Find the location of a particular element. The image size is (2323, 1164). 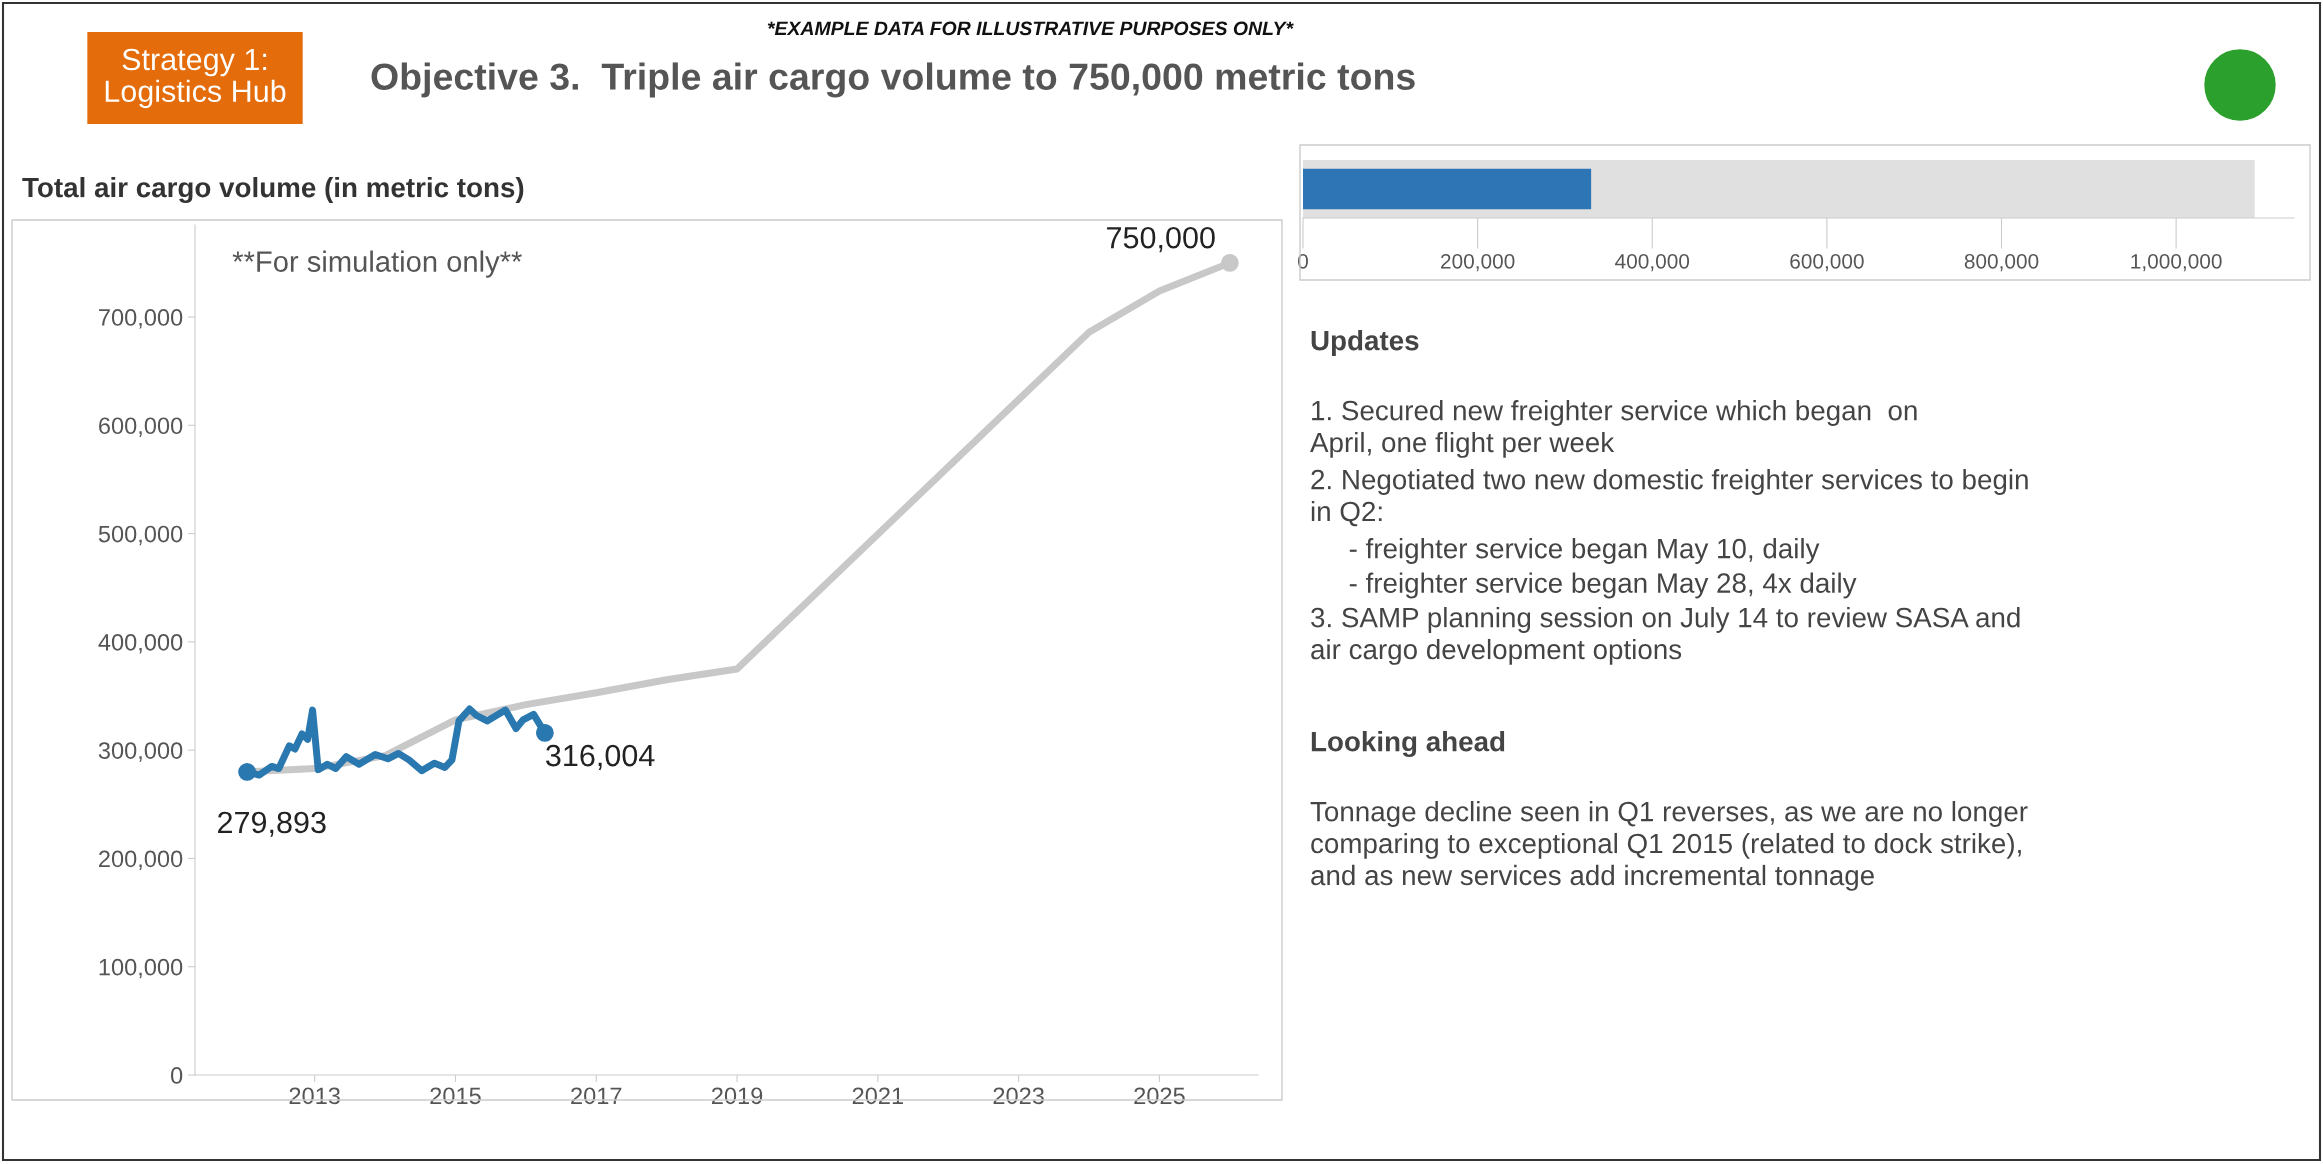

x-tick-label: 2025 is located at coordinates (1159, 1096).